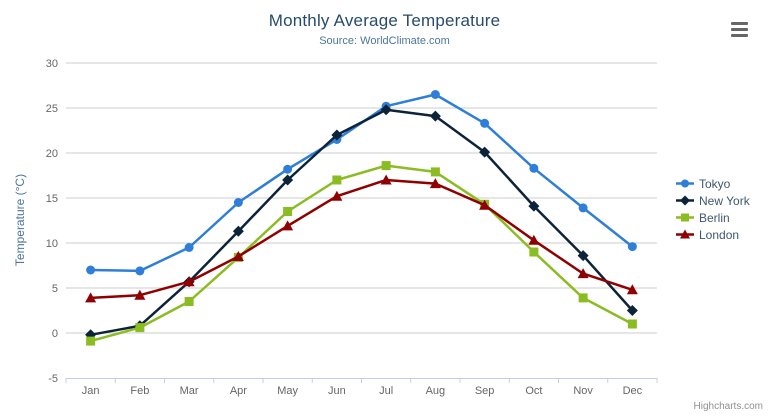 This screenshot has height=416, width=769. I want to click on y-axis-label: 20, so click(52, 154).